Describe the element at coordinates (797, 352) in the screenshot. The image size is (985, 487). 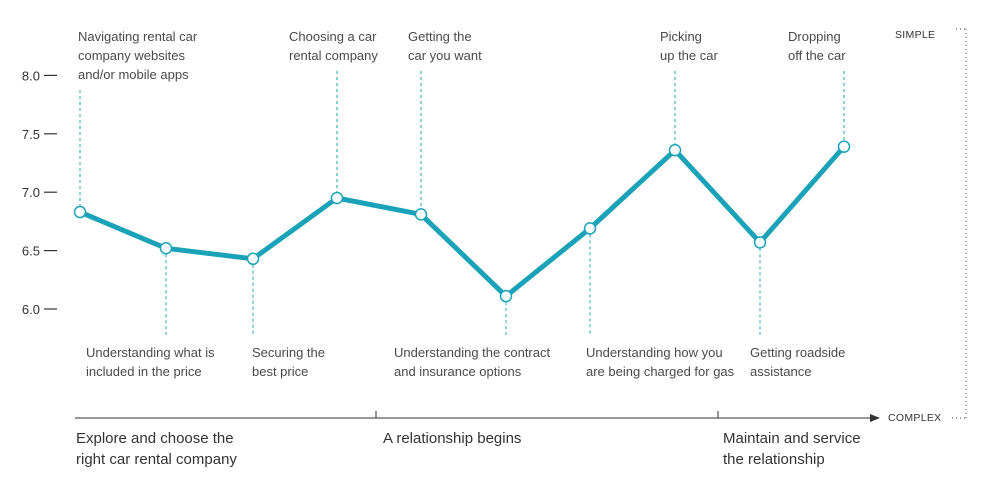
I see `point-label-line: Getting roadside` at that location.